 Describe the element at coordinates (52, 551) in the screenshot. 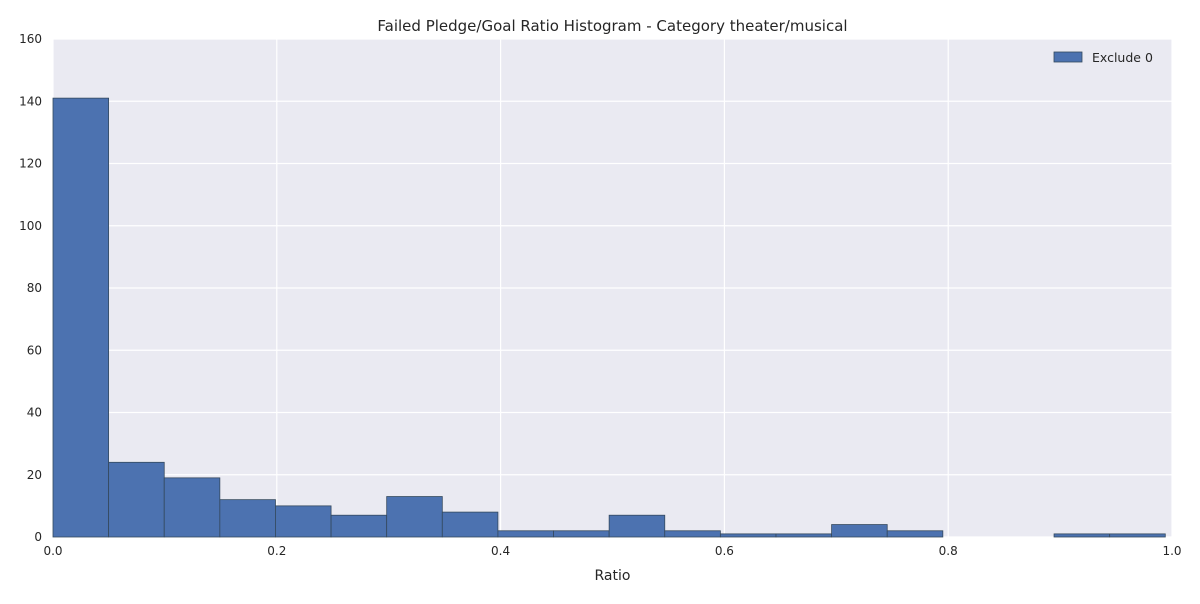

I see `x-tick-label: 0.0` at that location.